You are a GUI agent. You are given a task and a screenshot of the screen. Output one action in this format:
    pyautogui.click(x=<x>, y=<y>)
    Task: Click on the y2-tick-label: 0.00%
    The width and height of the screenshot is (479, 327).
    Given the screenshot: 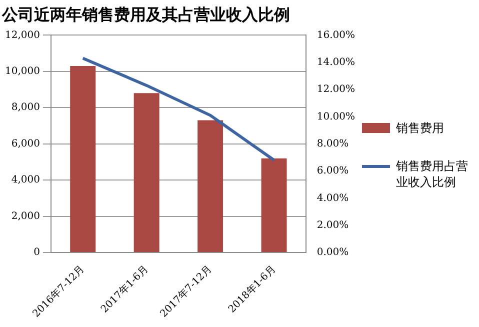 What is the action you would take?
    pyautogui.click(x=332, y=252)
    